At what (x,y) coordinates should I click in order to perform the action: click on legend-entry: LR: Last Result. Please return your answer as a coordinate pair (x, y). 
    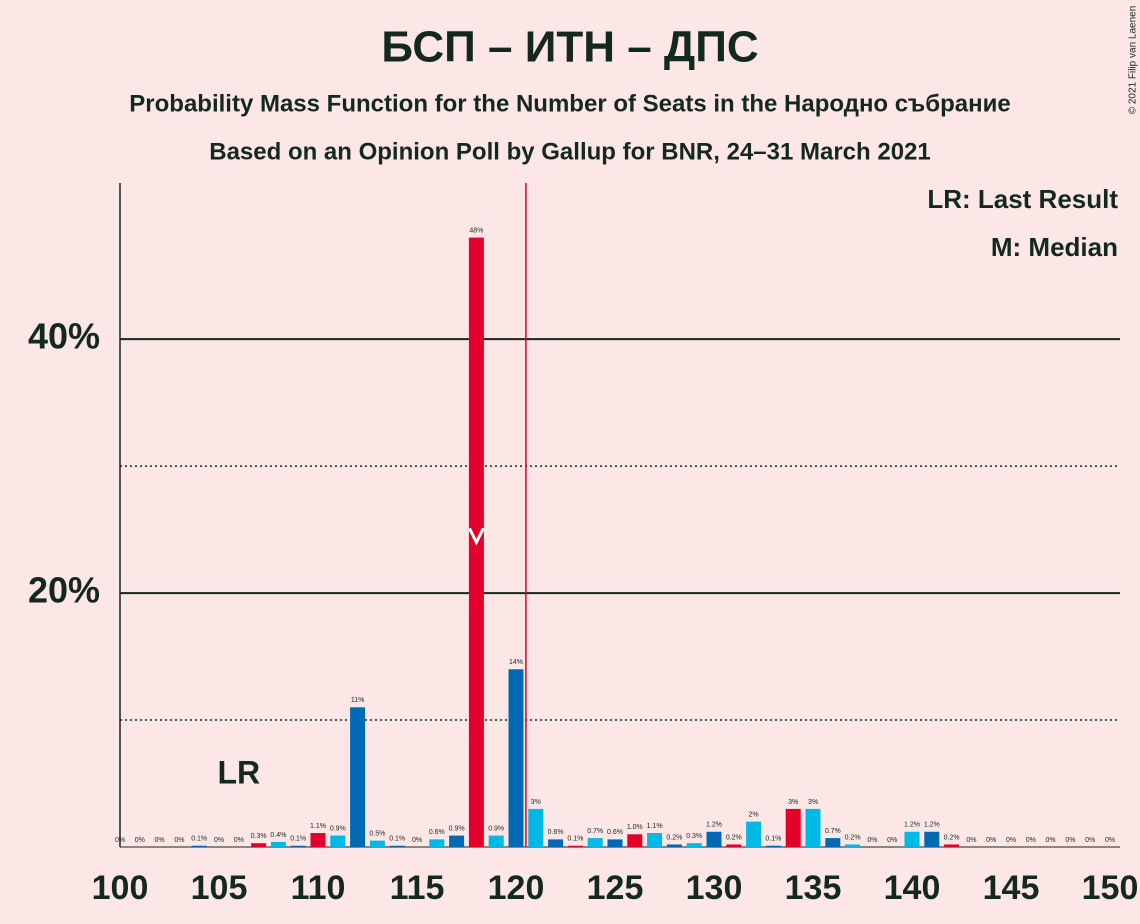
    Looking at the image, I should click on (1022, 199).